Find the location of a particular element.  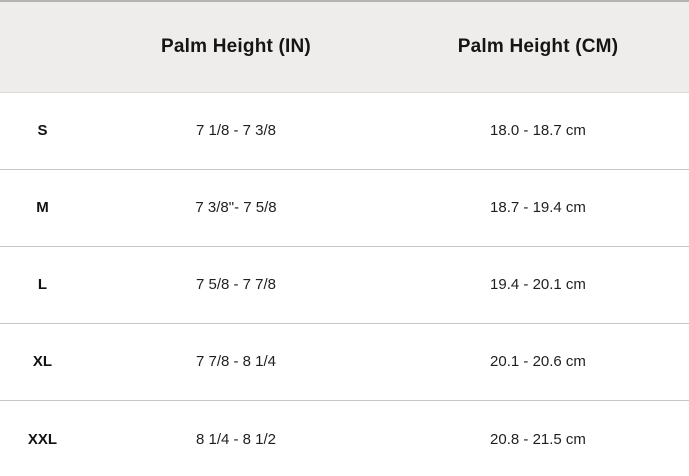

palm-height-cm-value: 18.0 - 18.7 cm is located at coordinates (538, 130).